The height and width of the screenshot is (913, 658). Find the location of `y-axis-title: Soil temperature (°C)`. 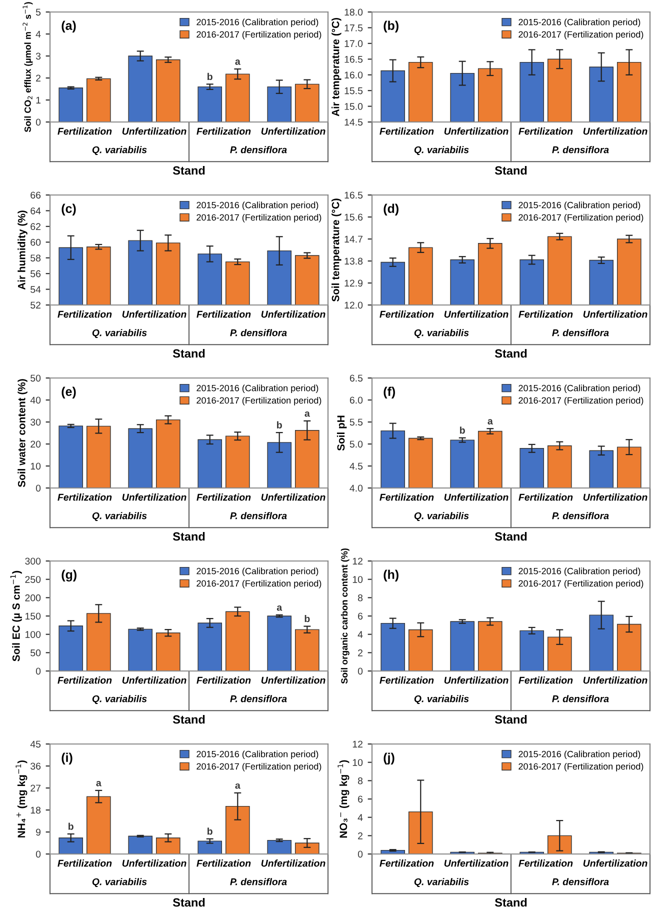

y-axis-title: Soil temperature (°C) is located at coordinates (337, 250).